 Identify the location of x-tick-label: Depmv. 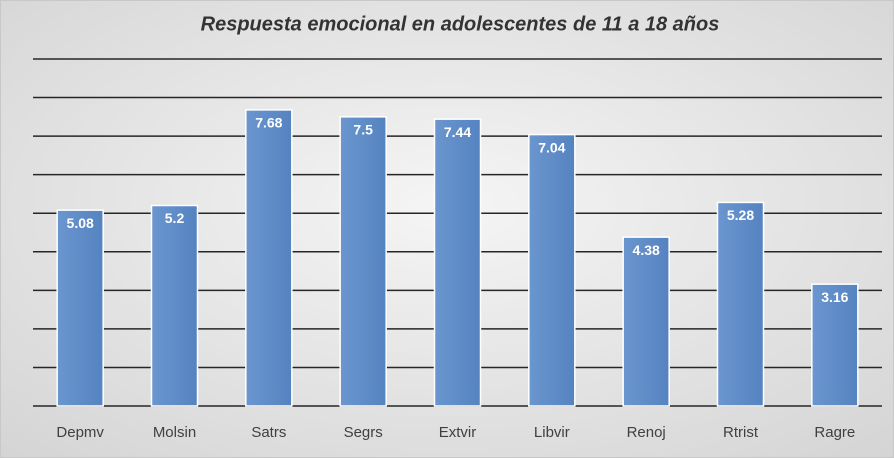
(80, 432).